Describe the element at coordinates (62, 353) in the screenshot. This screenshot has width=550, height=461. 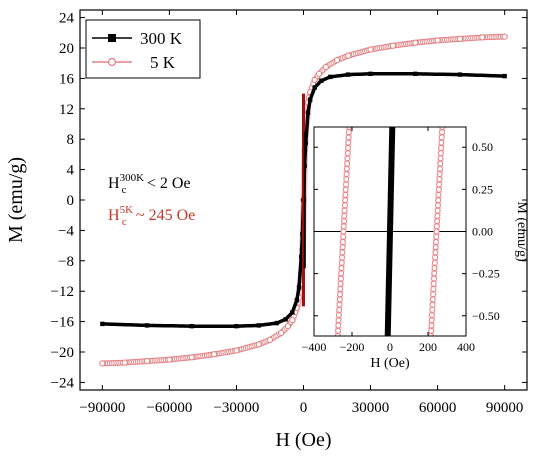
I see `y-tick-label: −20` at that location.